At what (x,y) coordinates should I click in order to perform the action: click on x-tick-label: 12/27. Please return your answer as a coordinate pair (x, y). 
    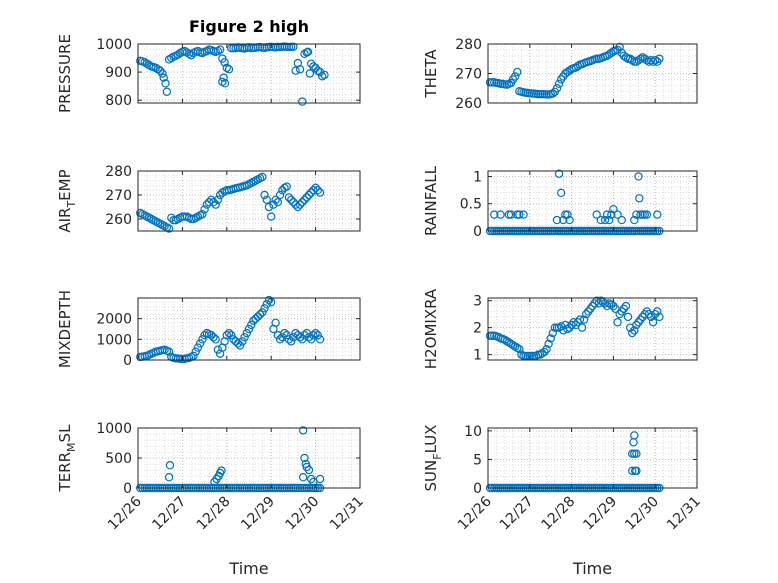
    Looking at the image, I should click on (169, 514).